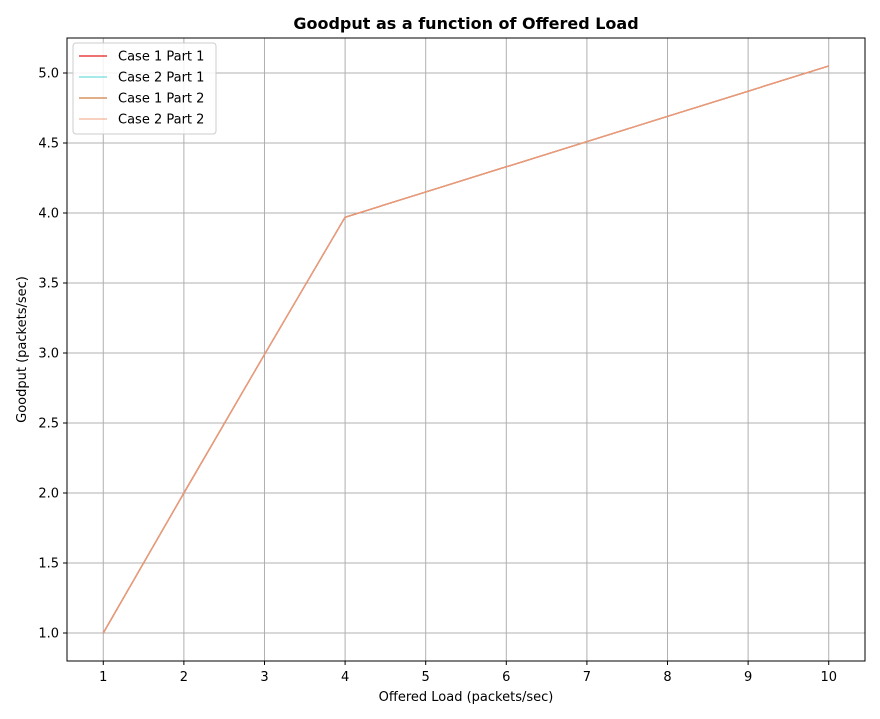 This screenshot has width=880, height=719. I want to click on legend-box, so click(144, 88).